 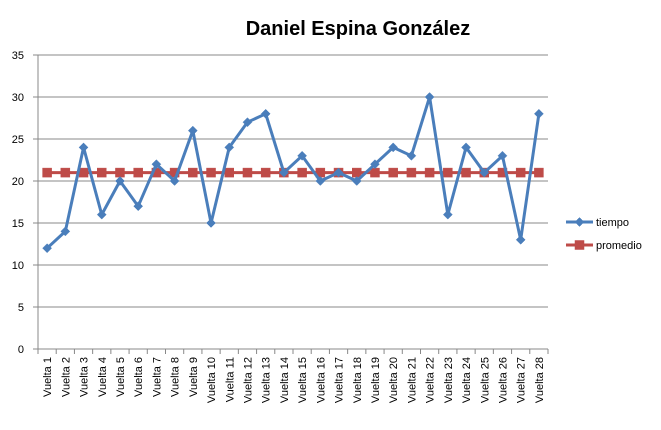 I want to click on x-tick-label: Vuelta 12, so click(x=248, y=380).